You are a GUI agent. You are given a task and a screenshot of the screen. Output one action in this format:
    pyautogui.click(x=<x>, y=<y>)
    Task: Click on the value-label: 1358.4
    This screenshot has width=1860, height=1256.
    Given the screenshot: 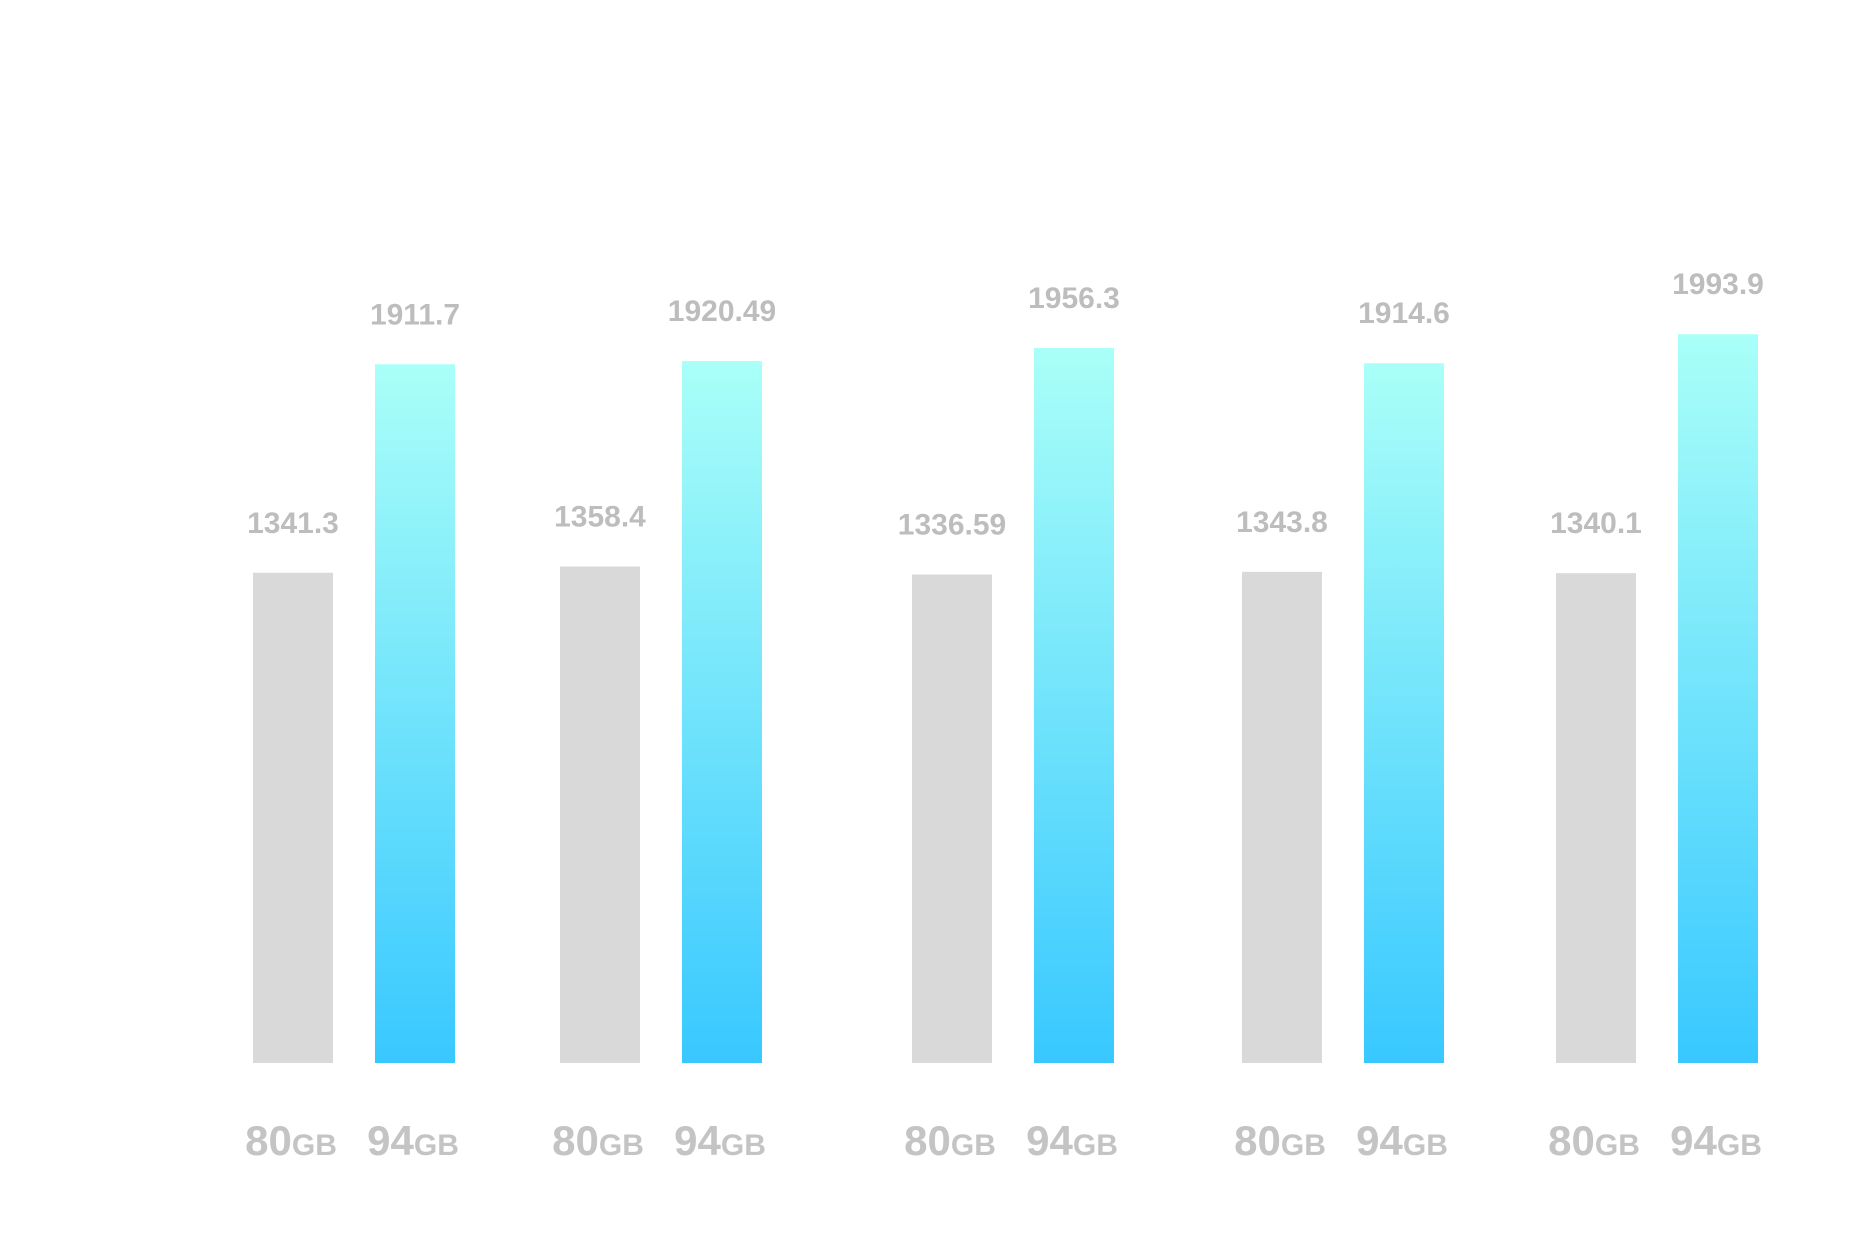 What is the action you would take?
    pyautogui.click(x=600, y=517)
    